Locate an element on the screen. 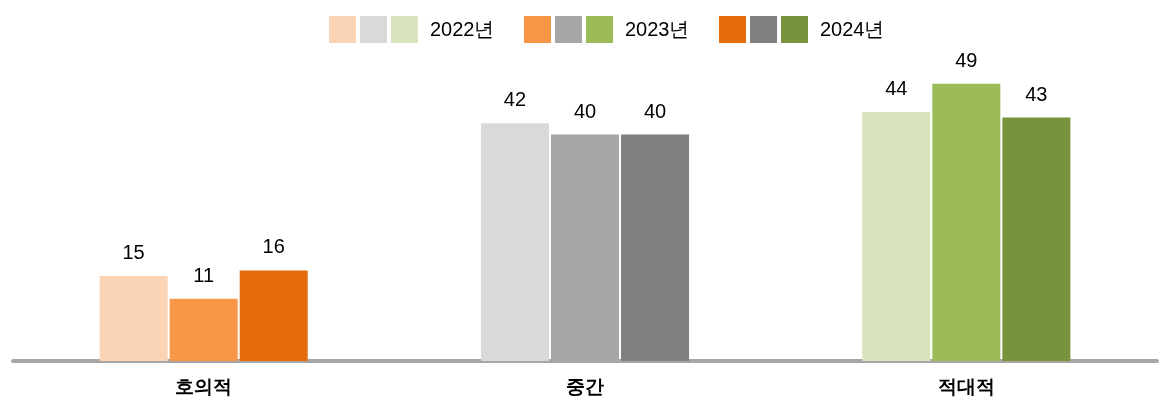  data-label: 44 is located at coordinates (896, 87).